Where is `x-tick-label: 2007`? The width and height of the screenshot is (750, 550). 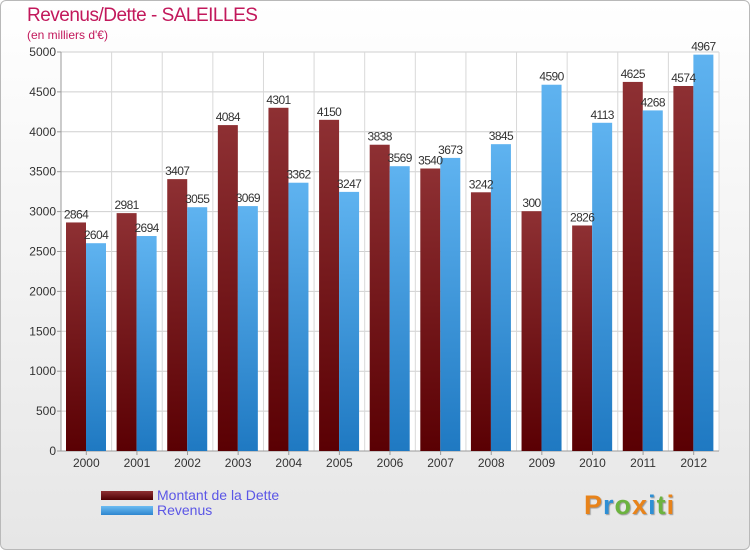 x-tick-label: 2007 is located at coordinates (440, 463).